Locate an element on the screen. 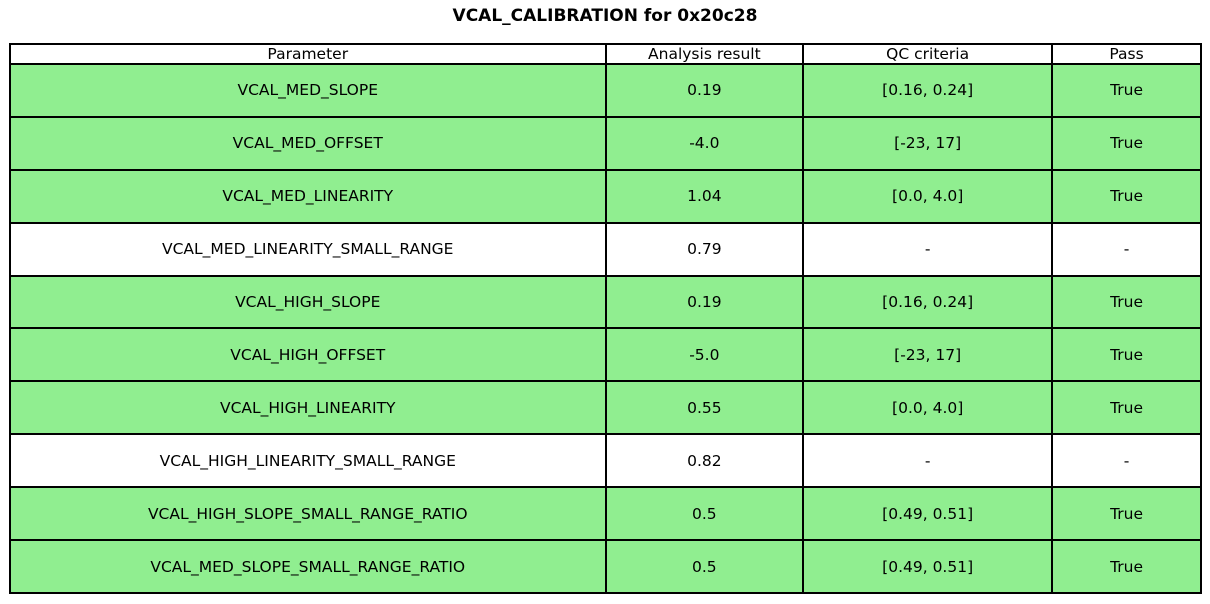 The height and width of the screenshot is (604, 1210). cell-analysis-result: 0.82 is located at coordinates (704, 461).